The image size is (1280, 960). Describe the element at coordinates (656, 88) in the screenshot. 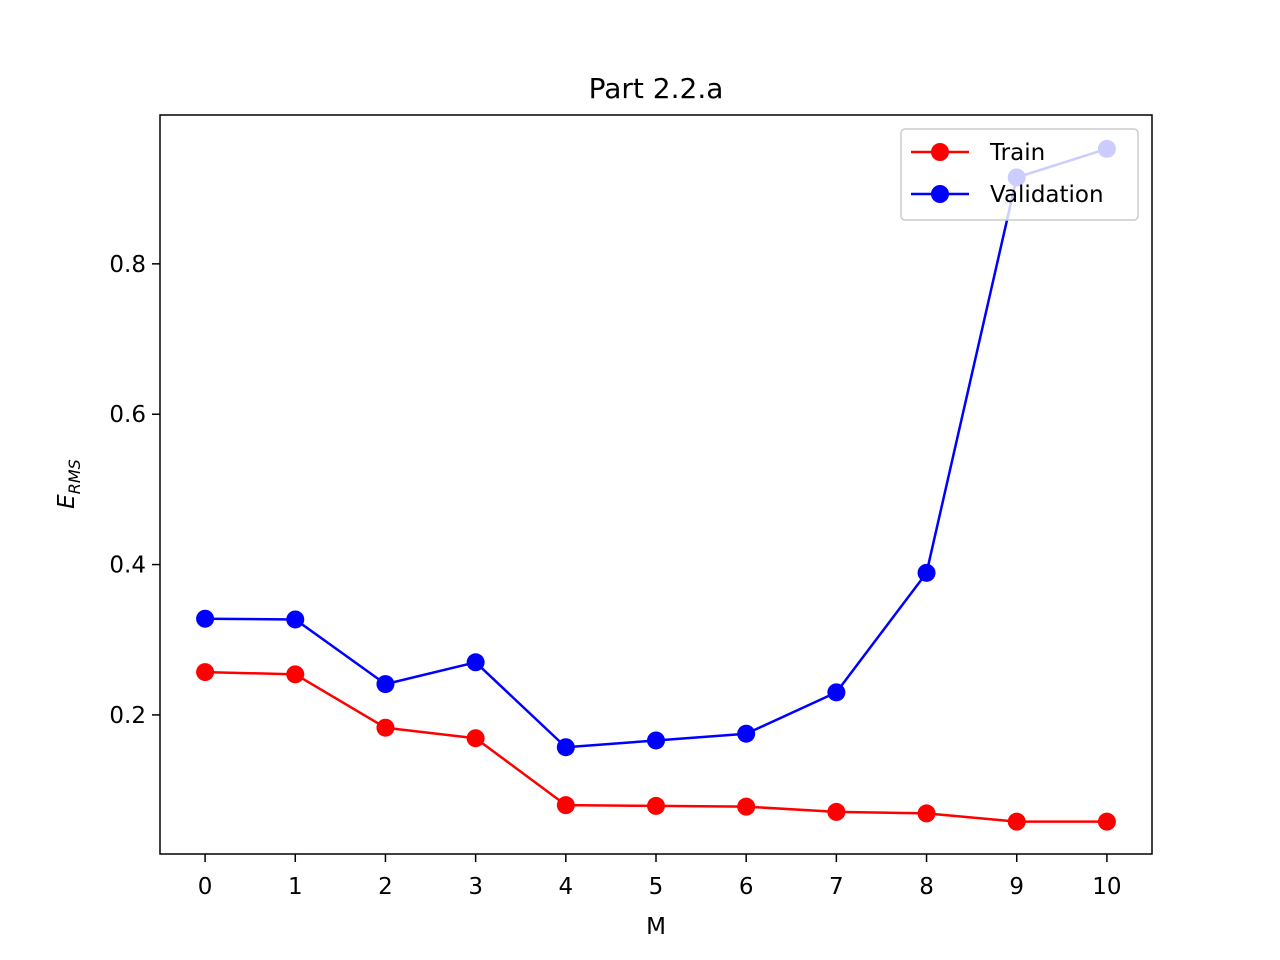

I see `chart-title: Part 2.2.a` at that location.